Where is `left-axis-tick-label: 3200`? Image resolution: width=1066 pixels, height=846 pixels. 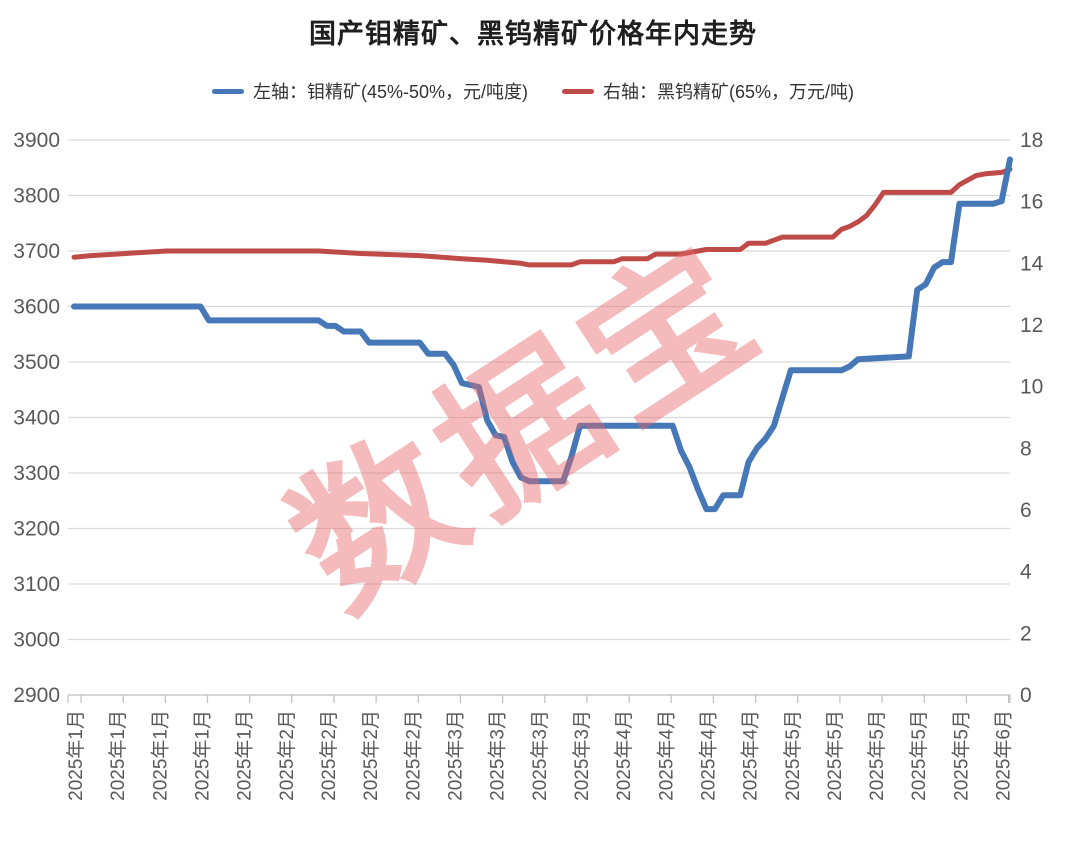 left-axis-tick-label: 3200 is located at coordinates (36, 529).